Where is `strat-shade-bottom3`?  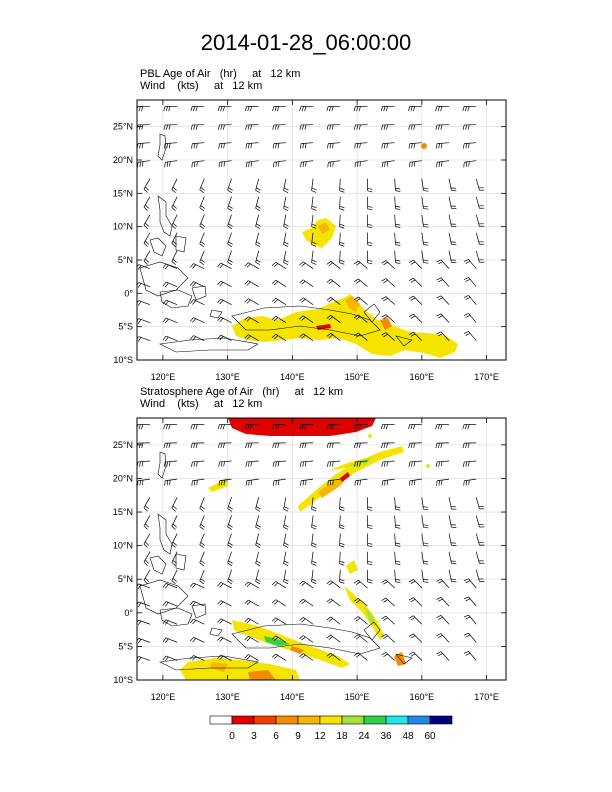
strat-shade-bottom3 is located at coordinates (297, 650).